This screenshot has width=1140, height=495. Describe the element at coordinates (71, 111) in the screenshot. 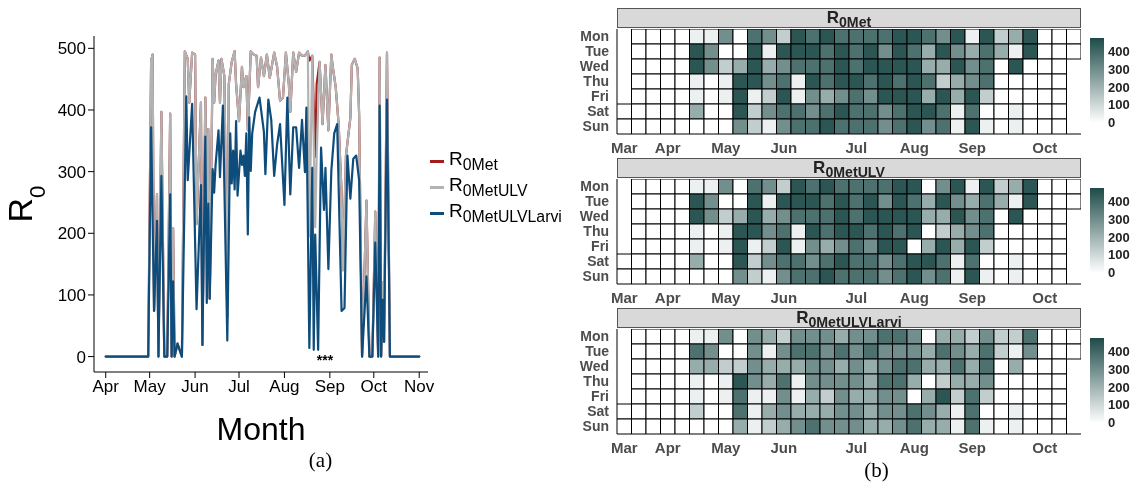

I see `y-tick-label: 400` at that location.